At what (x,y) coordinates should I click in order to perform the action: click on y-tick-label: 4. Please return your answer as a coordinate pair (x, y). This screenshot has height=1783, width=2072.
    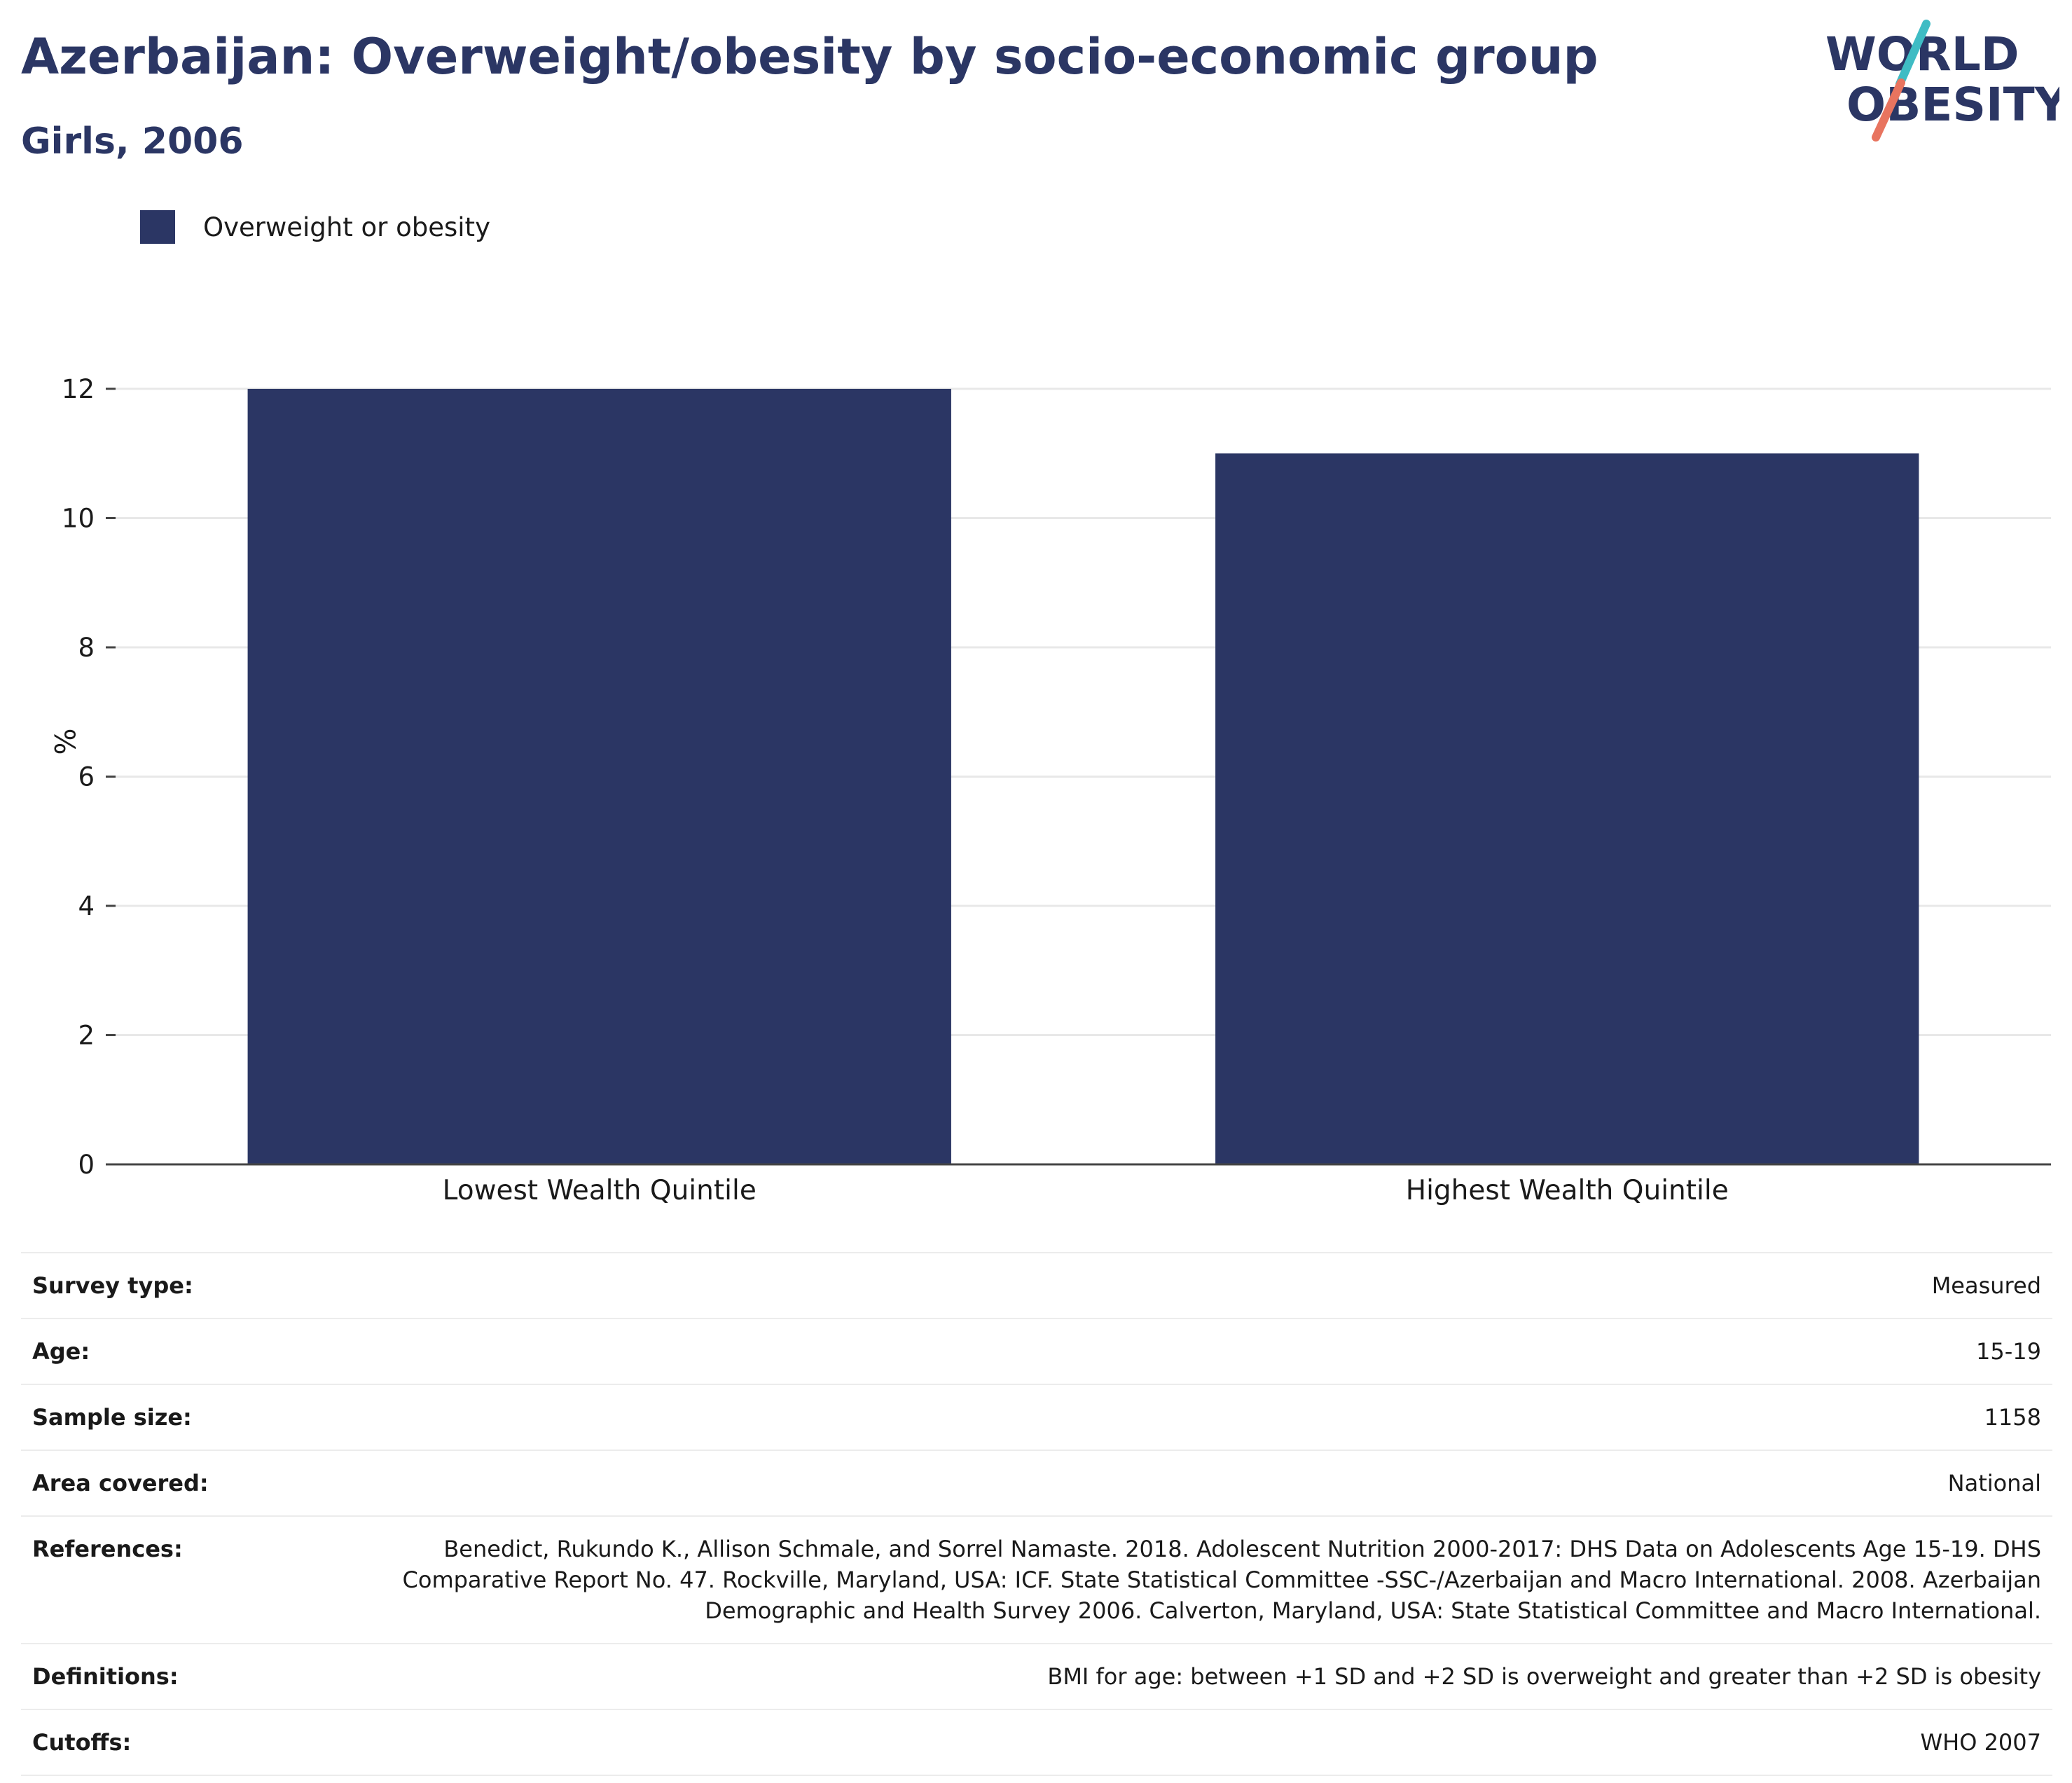
    Looking at the image, I should click on (87, 906).